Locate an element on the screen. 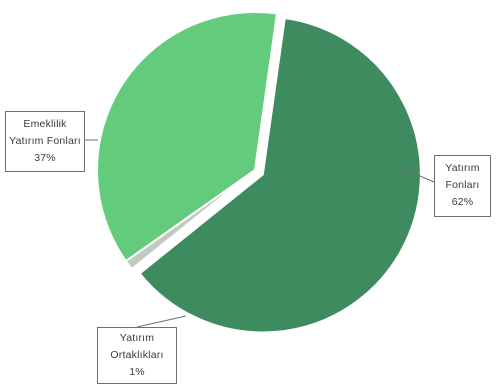 The height and width of the screenshot is (392, 502). leader-line-ortakliklari is located at coordinates (161, 321).